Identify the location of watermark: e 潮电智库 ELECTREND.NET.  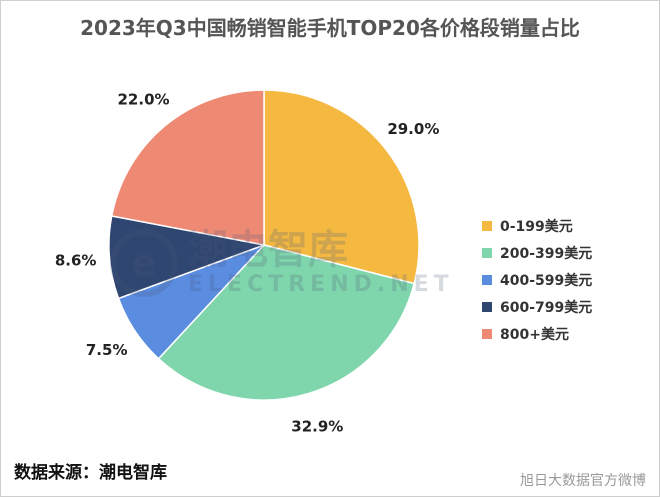
(282, 262).